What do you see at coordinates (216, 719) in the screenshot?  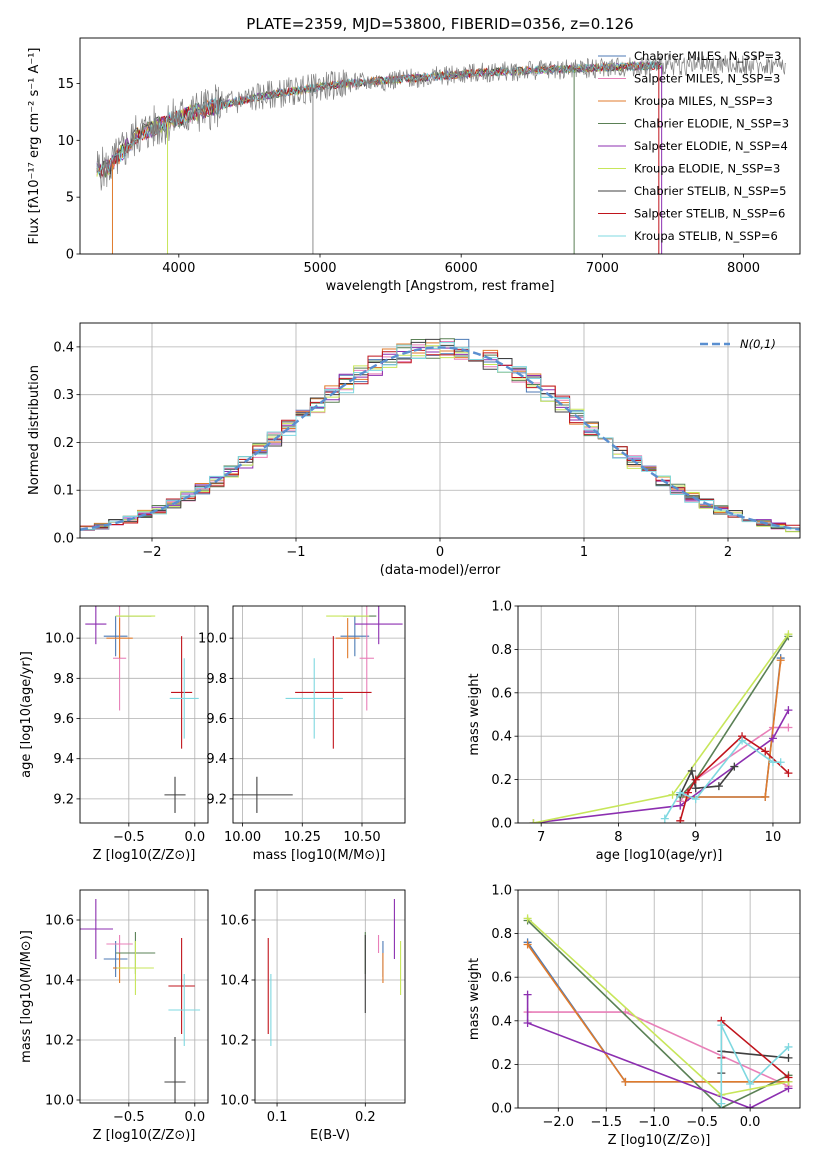 I see `y-tick-label: 9.6` at bounding box center [216, 719].